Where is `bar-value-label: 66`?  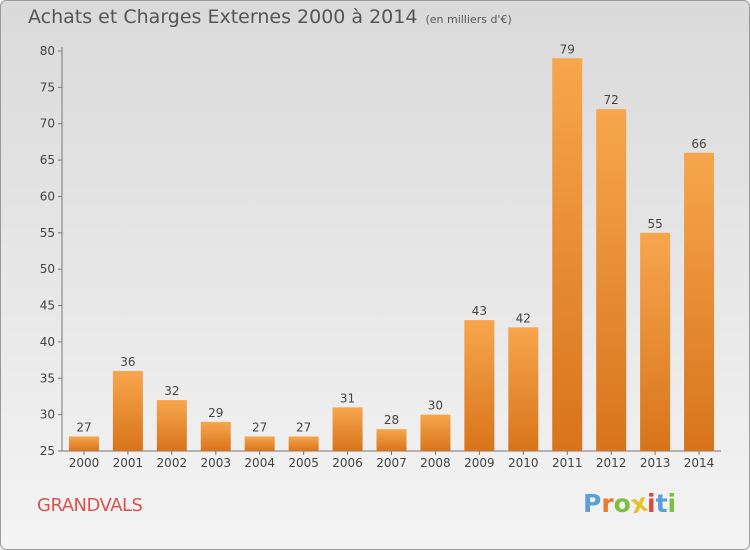
bar-value-label: 66 is located at coordinates (698, 144).